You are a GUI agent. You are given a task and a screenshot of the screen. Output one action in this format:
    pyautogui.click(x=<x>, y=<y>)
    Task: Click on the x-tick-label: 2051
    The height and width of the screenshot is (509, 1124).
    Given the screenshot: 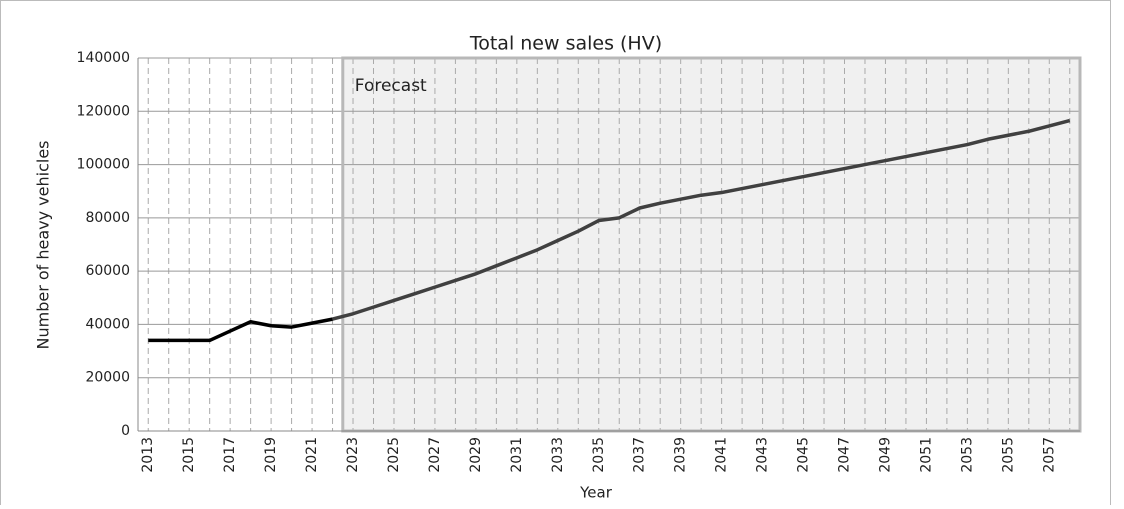 What is the action you would take?
    pyautogui.click(x=926, y=455)
    